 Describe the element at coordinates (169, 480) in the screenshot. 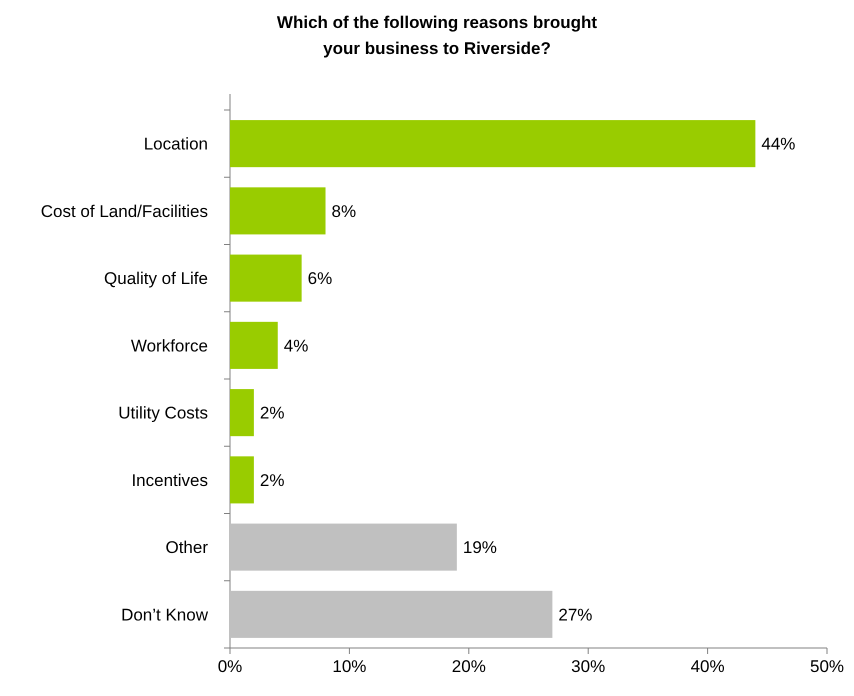

I see `y-tick-label: Incentives` at that location.